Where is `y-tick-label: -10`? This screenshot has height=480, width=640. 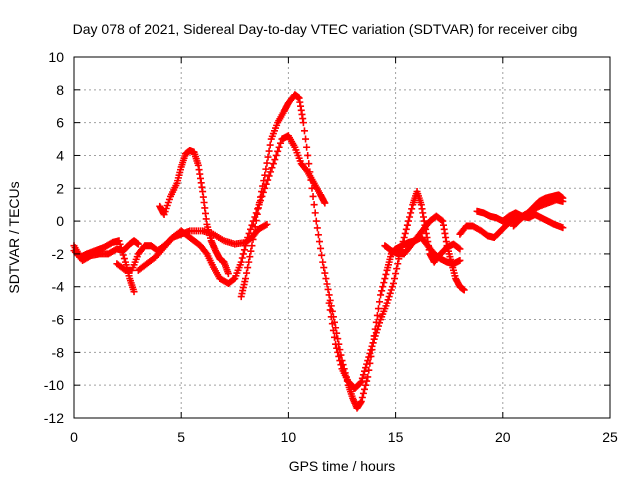
y-tick-label: -10 is located at coordinates (54, 385).